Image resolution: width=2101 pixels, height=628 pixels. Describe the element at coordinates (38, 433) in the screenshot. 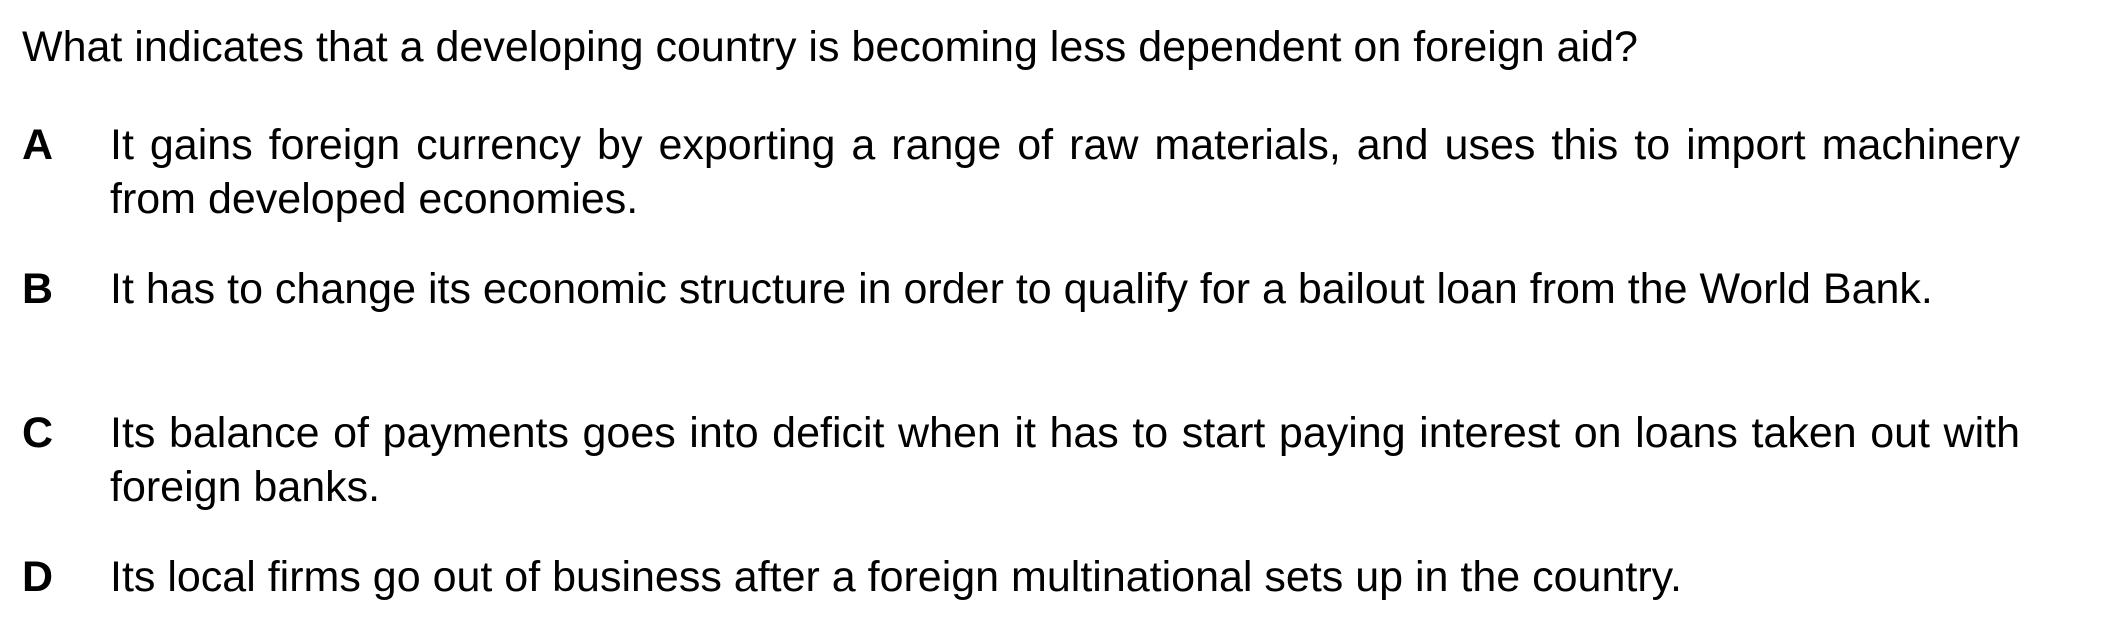

I see `option-letter-c: C` at that location.